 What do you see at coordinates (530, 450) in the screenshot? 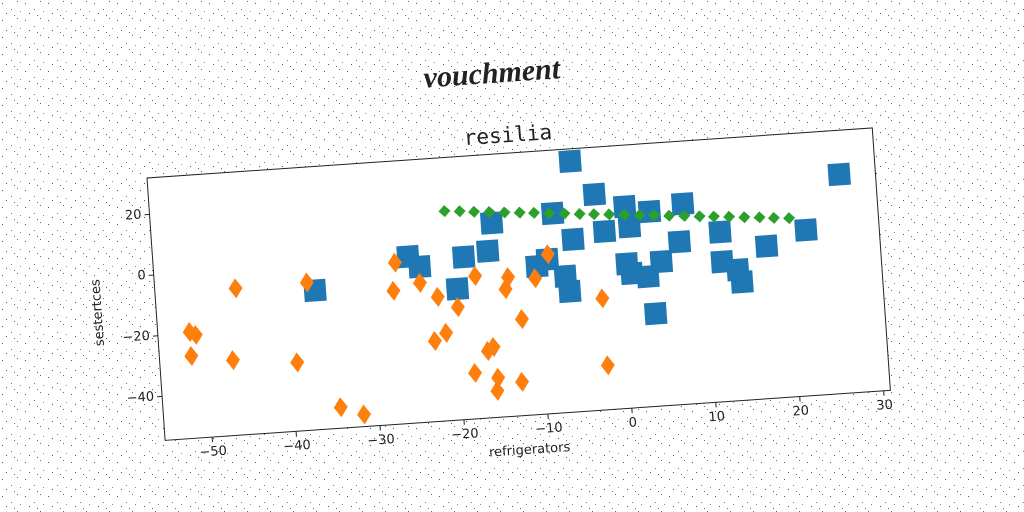
I see `x-axis-label: refrigerators` at bounding box center [530, 450].